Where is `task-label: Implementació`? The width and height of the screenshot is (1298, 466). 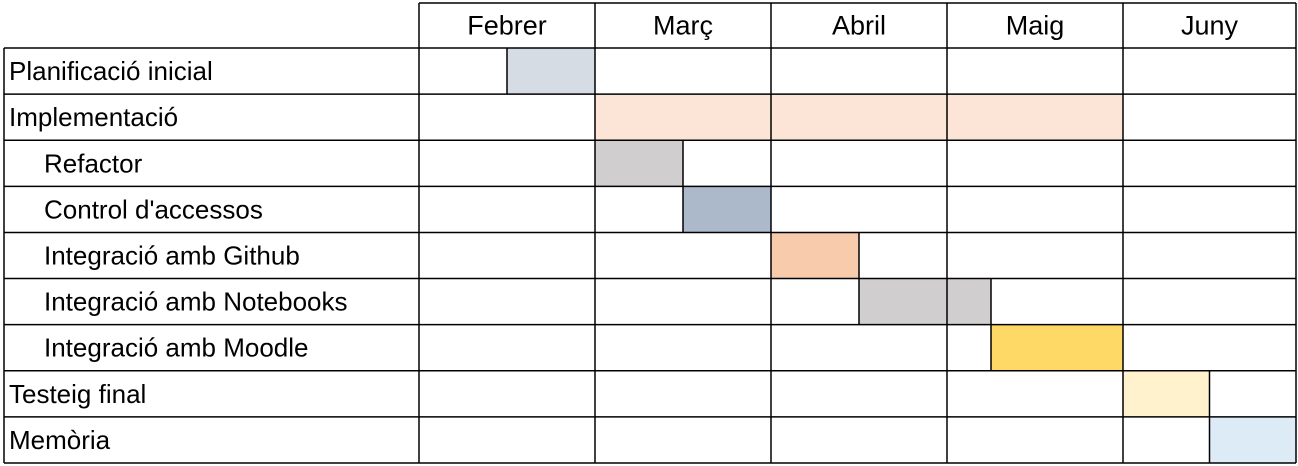 task-label: Implementació is located at coordinates (93, 117).